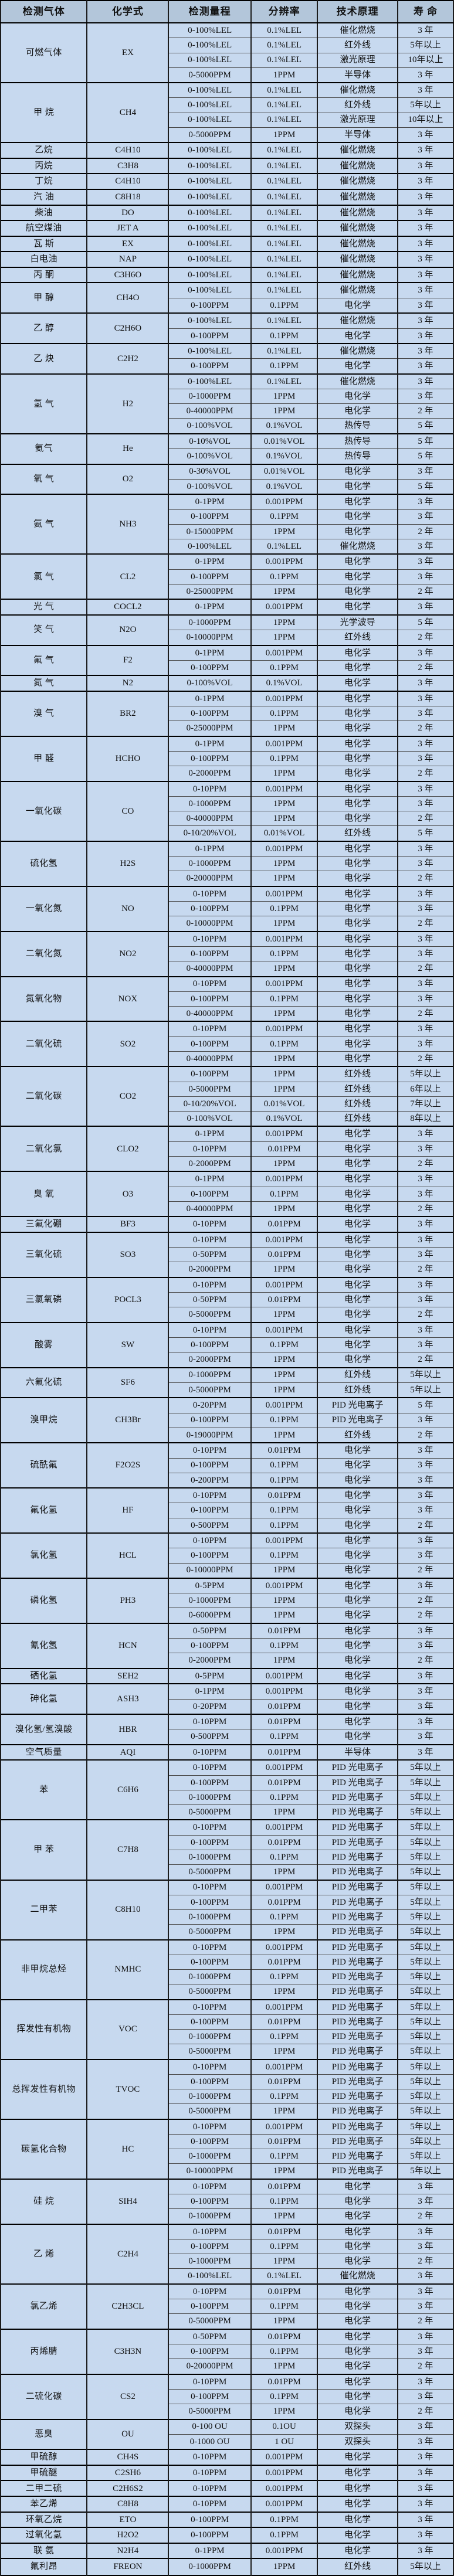 This screenshot has height=2576, width=454. I want to click on range-cell: 0-5000PPM, so click(210, 1089).